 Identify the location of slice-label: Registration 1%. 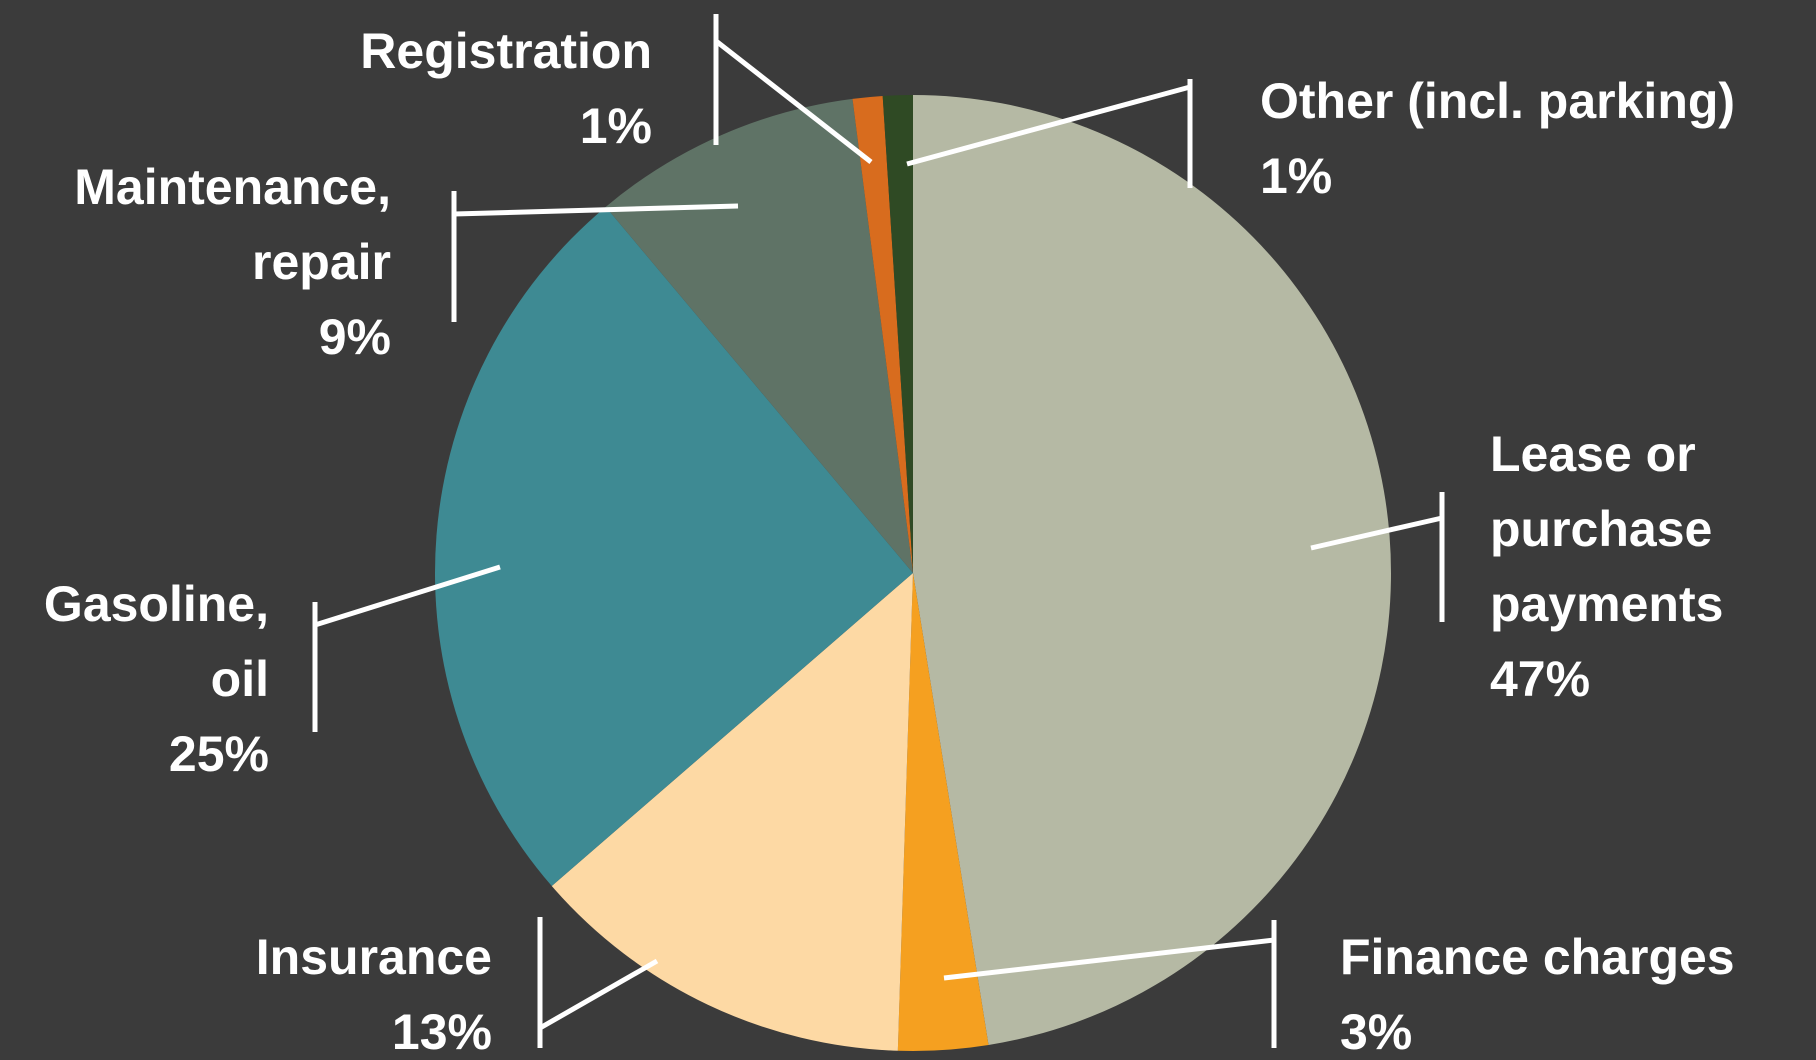
(506, 89).